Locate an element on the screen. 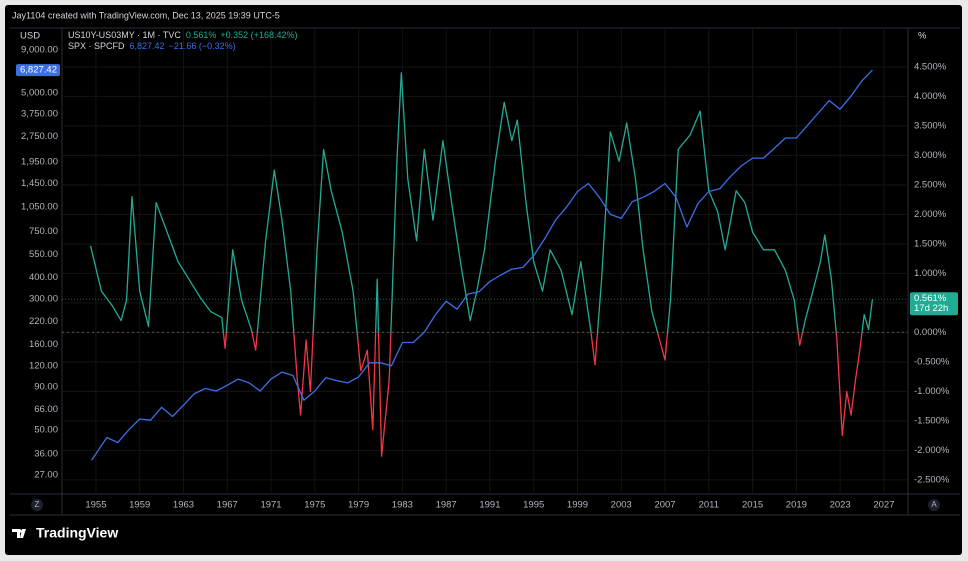 This screenshot has width=968, height=561. countdown: 17d 22h is located at coordinates (931, 308).